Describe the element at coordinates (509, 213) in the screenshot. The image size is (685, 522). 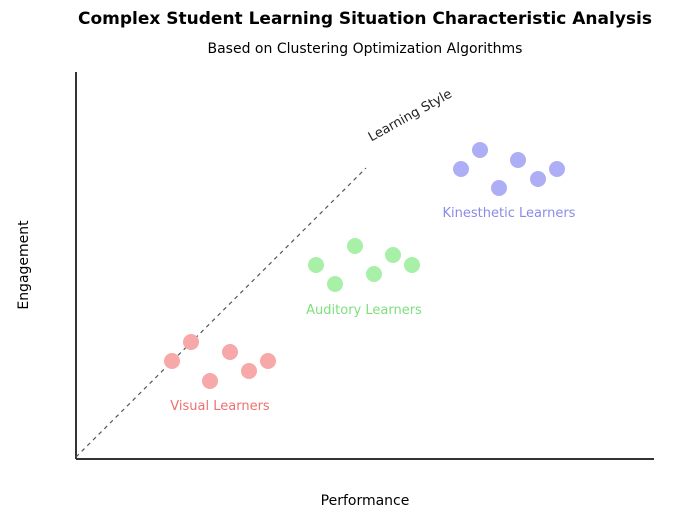
I see `kinesthetic-cluster-label: Kinesthetic Learners` at that location.